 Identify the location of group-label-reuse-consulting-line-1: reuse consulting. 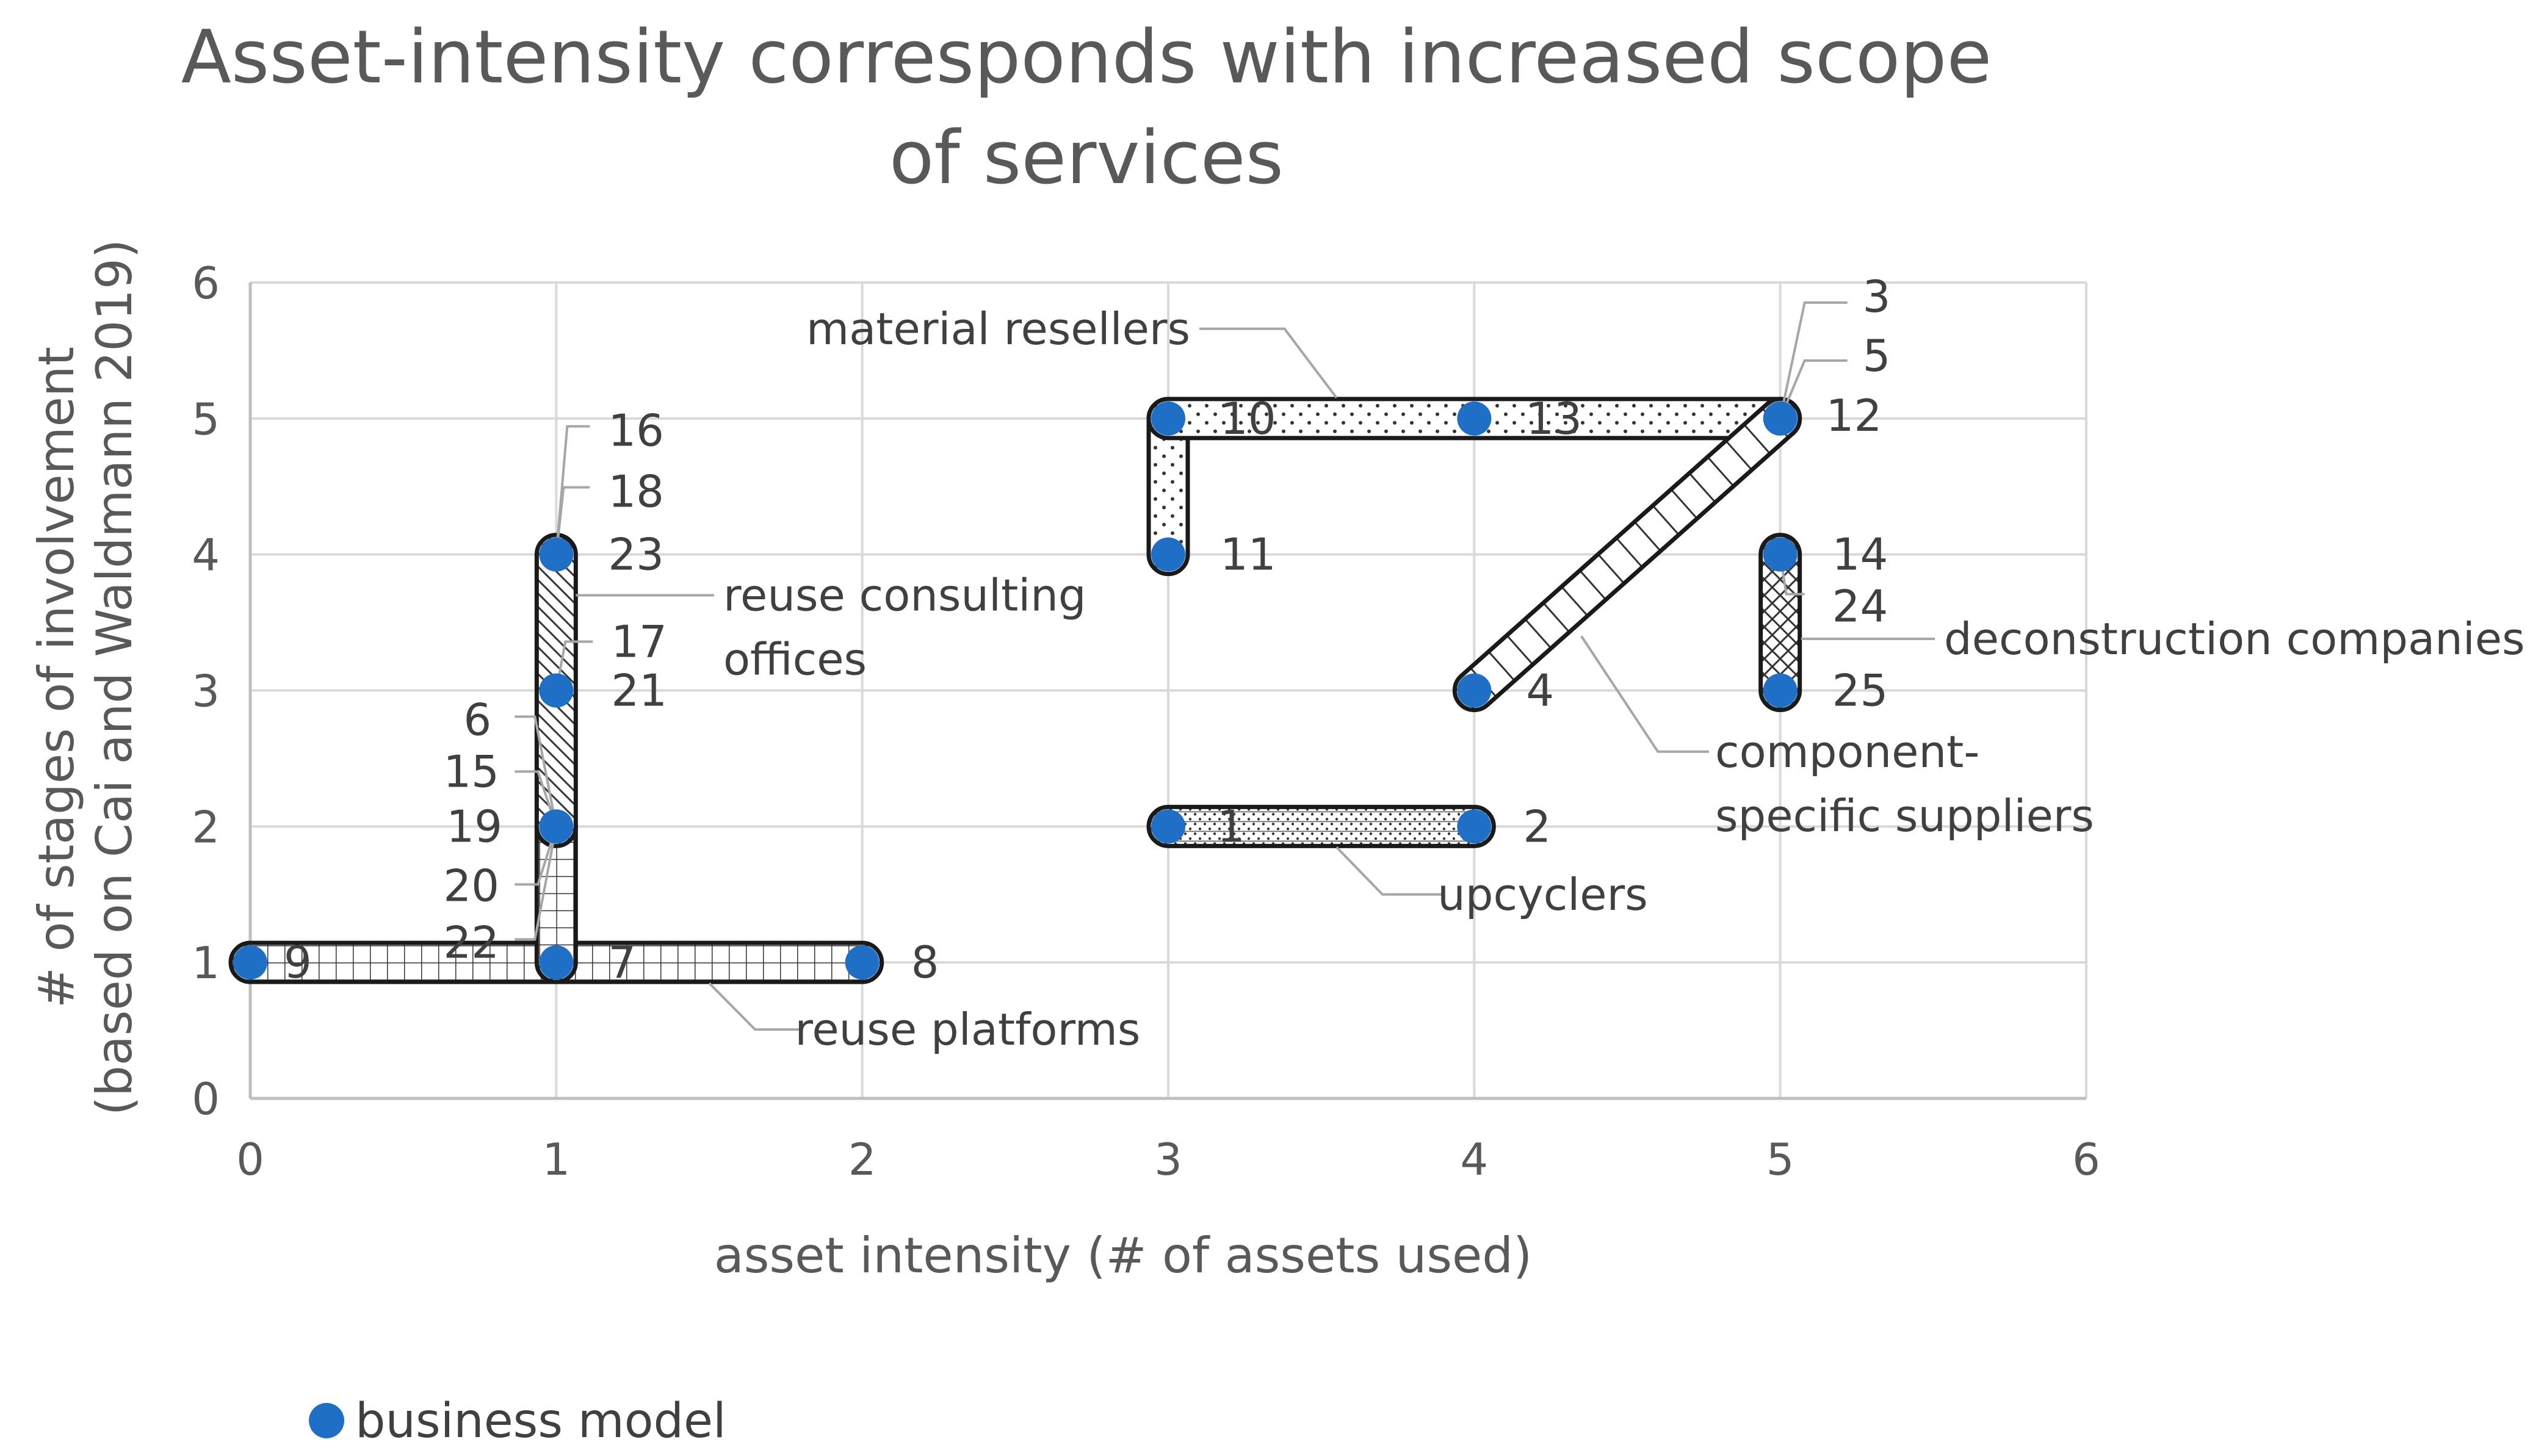
(904, 595).